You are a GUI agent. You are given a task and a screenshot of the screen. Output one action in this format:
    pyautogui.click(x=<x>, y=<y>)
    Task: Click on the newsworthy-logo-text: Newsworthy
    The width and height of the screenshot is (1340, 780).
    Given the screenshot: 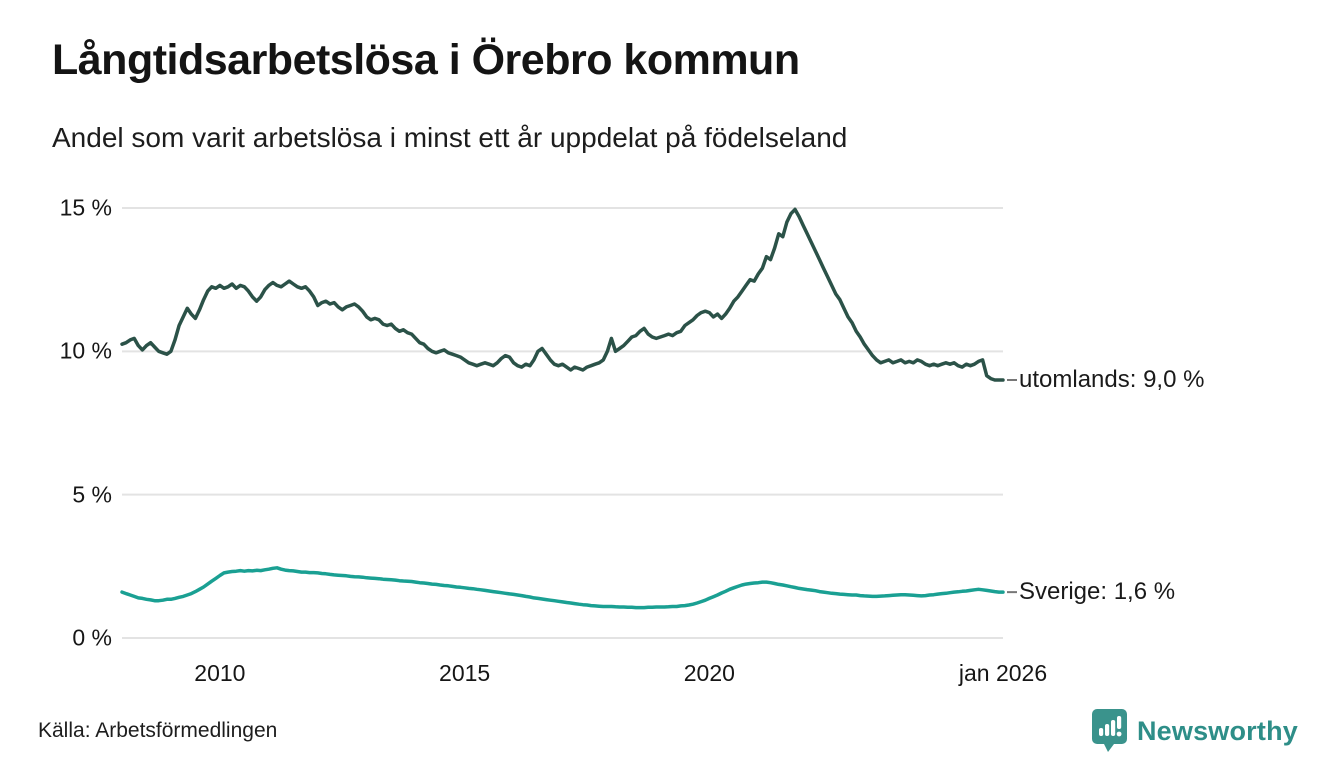 What is the action you would take?
    pyautogui.click(x=1217, y=730)
    